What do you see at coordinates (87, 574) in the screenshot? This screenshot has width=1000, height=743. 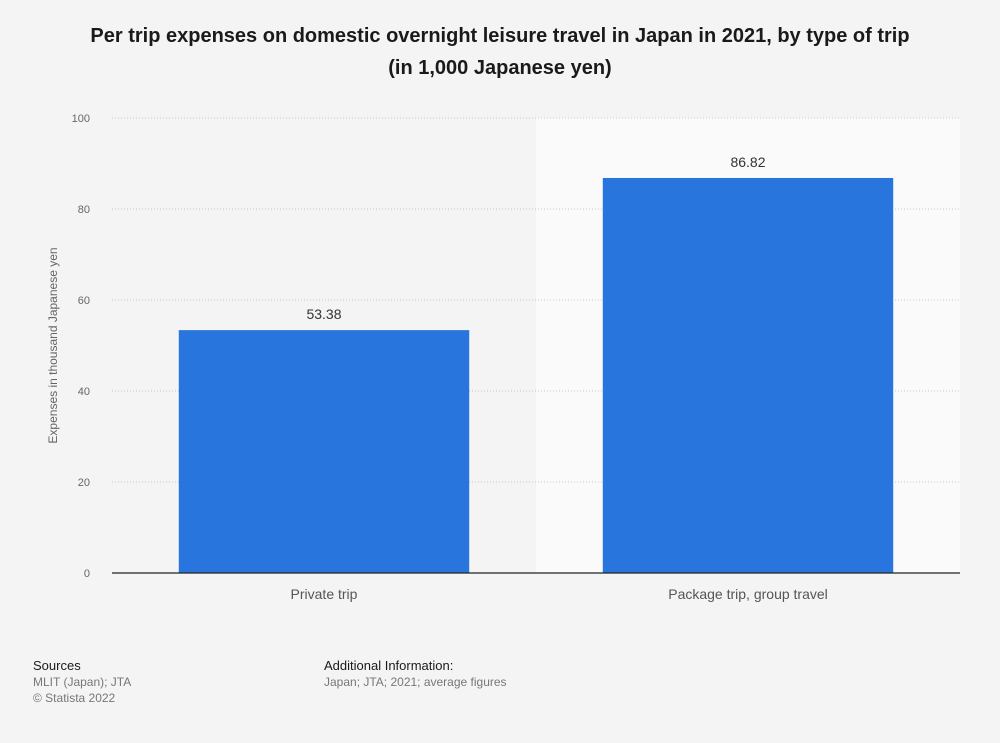 I see `y-tick-label: 0` at bounding box center [87, 574].